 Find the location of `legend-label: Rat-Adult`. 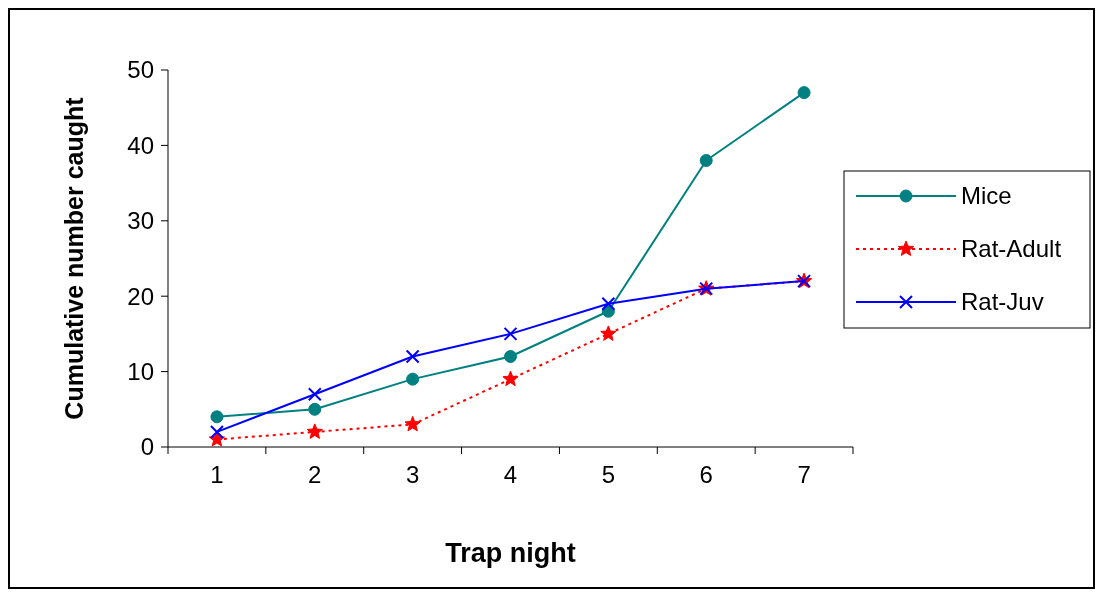

legend-label: Rat-Adult is located at coordinates (1011, 249).